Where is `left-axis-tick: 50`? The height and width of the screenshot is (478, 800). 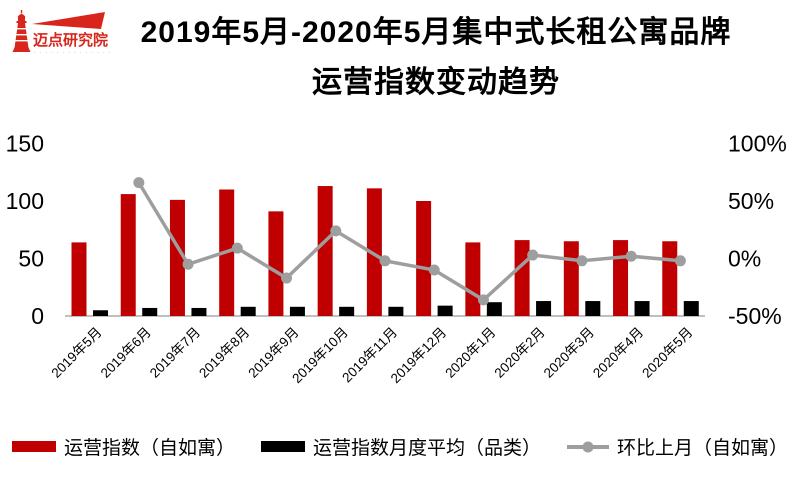 left-axis-tick: 50 is located at coordinates (31, 259).